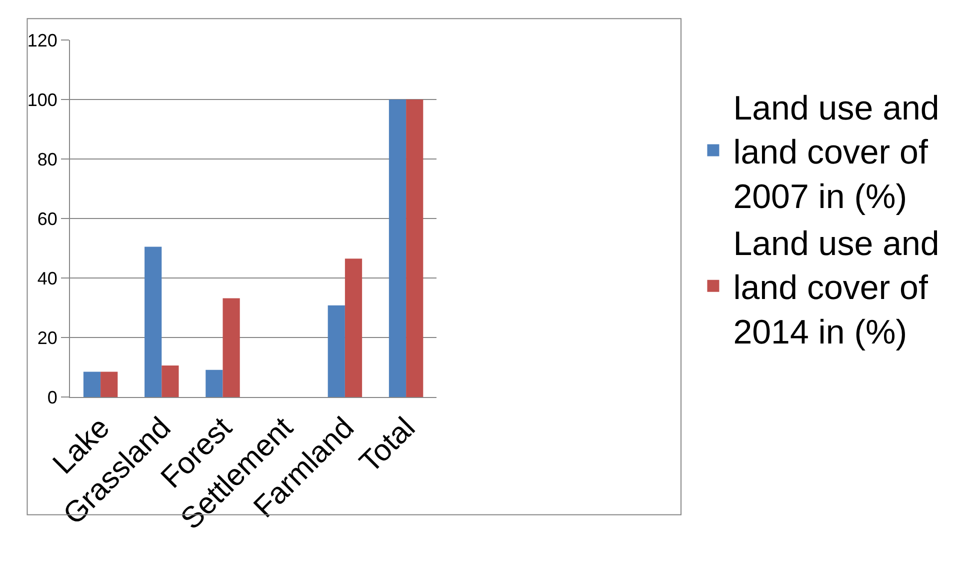  What do you see at coordinates (52, 397) in the screenshot?
I see `y-tick-label: 0` at bounding box center [52, 397].